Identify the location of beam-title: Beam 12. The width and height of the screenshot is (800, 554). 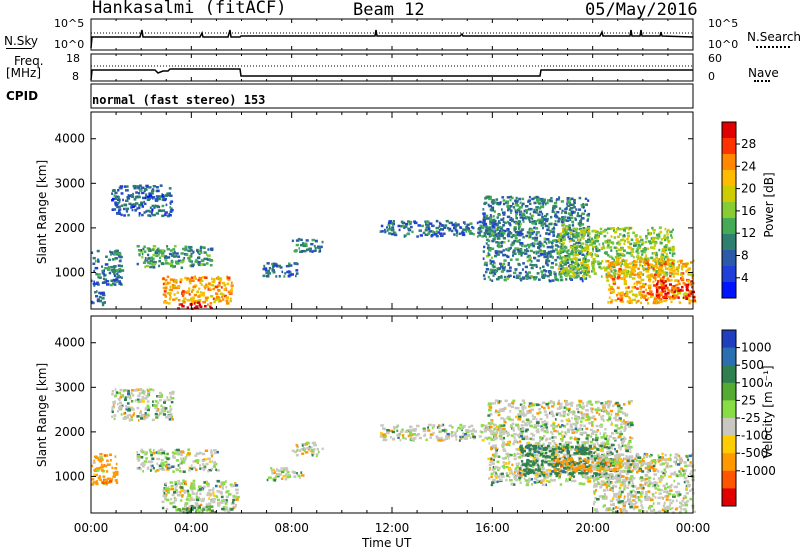
(389, 10).